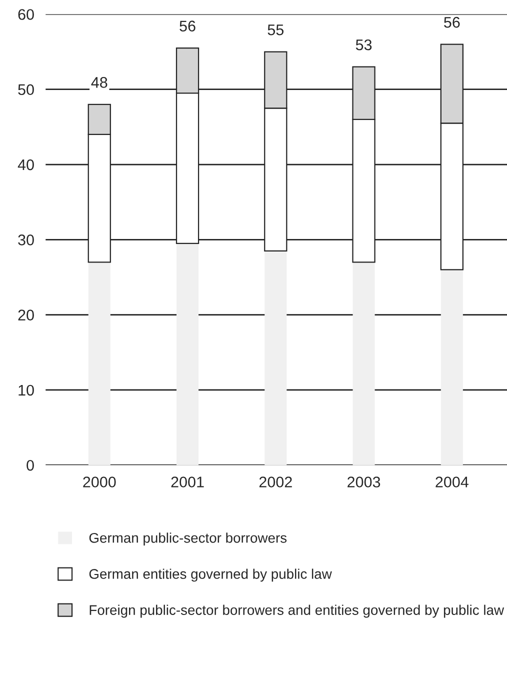 The height and width of the screenshot is (677, 507). I want to click on total-label: 53, so click(364, 44).